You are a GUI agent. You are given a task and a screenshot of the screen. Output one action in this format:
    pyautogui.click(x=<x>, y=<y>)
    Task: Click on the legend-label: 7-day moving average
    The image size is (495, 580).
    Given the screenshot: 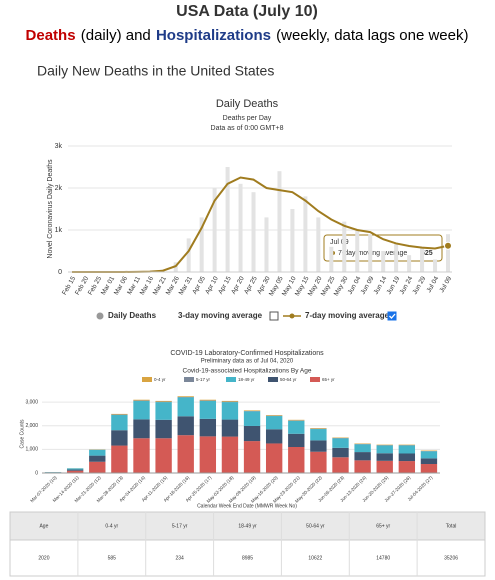 What is the action you would take?
    pyautogui.click(x=347, y=315)
    